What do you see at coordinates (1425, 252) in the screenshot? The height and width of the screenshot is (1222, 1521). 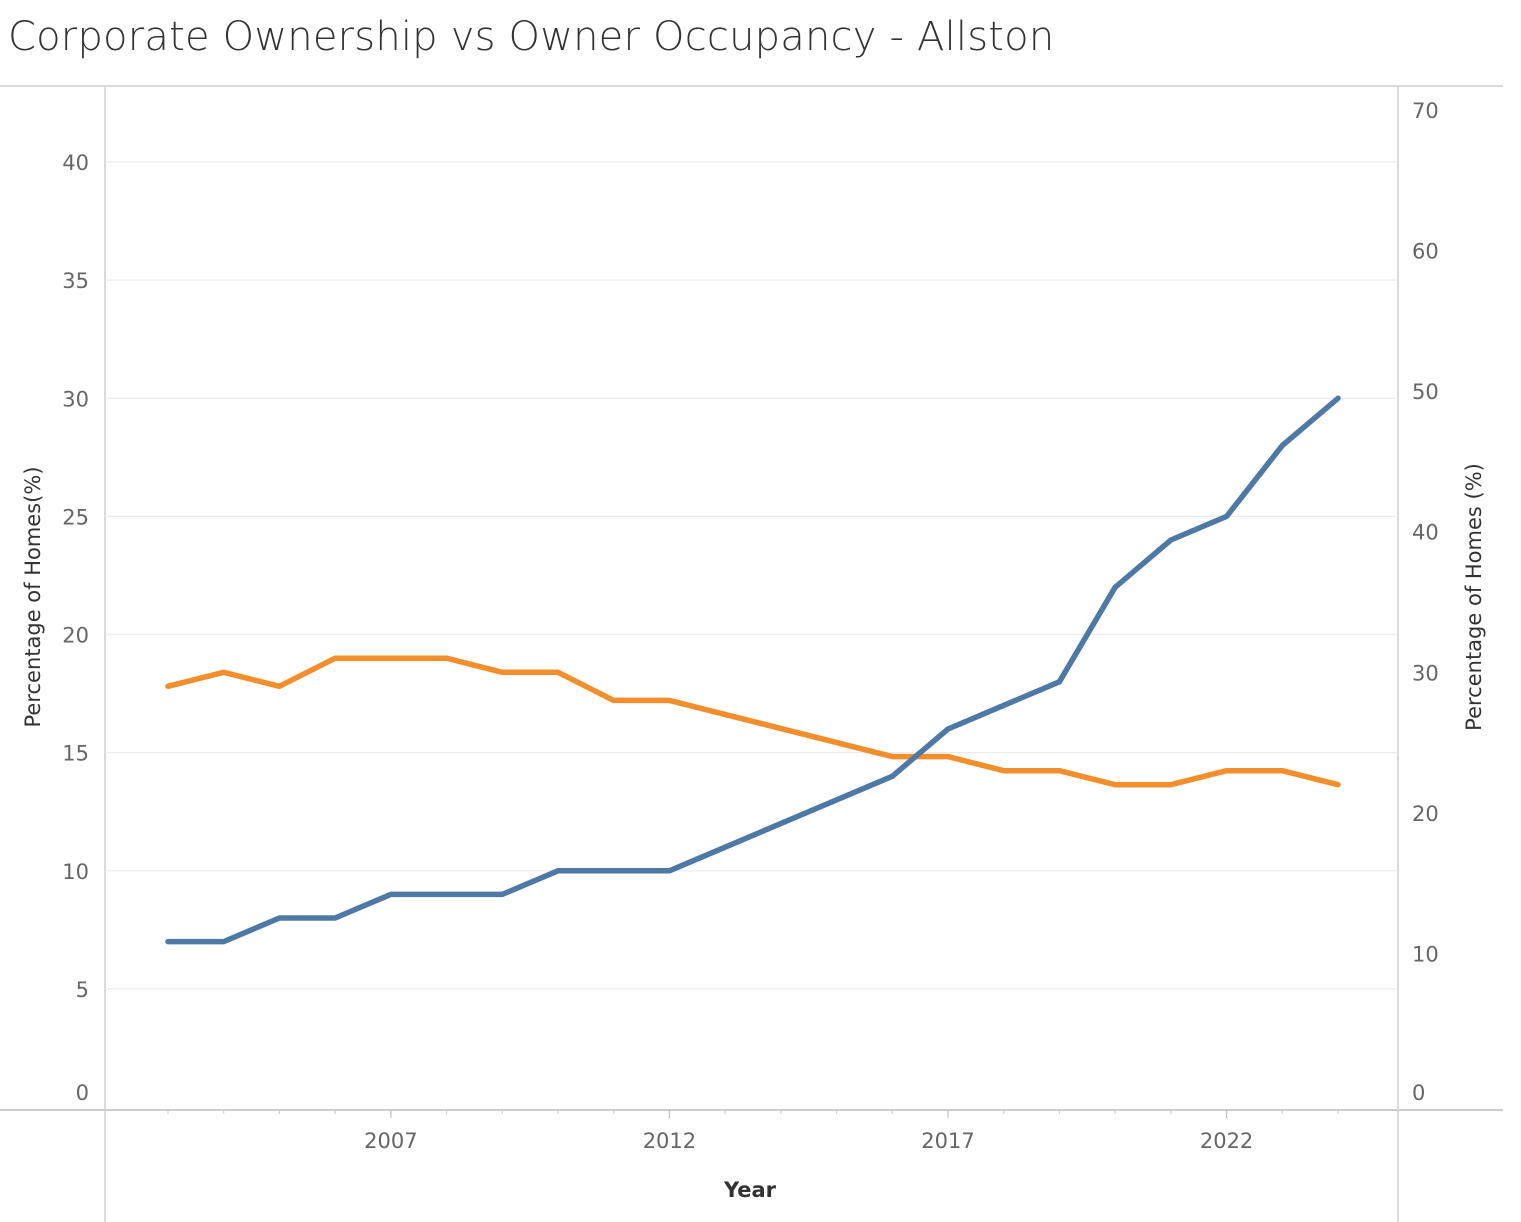 I see `right-tick-label: 60` at bounding box center [1425, 252].